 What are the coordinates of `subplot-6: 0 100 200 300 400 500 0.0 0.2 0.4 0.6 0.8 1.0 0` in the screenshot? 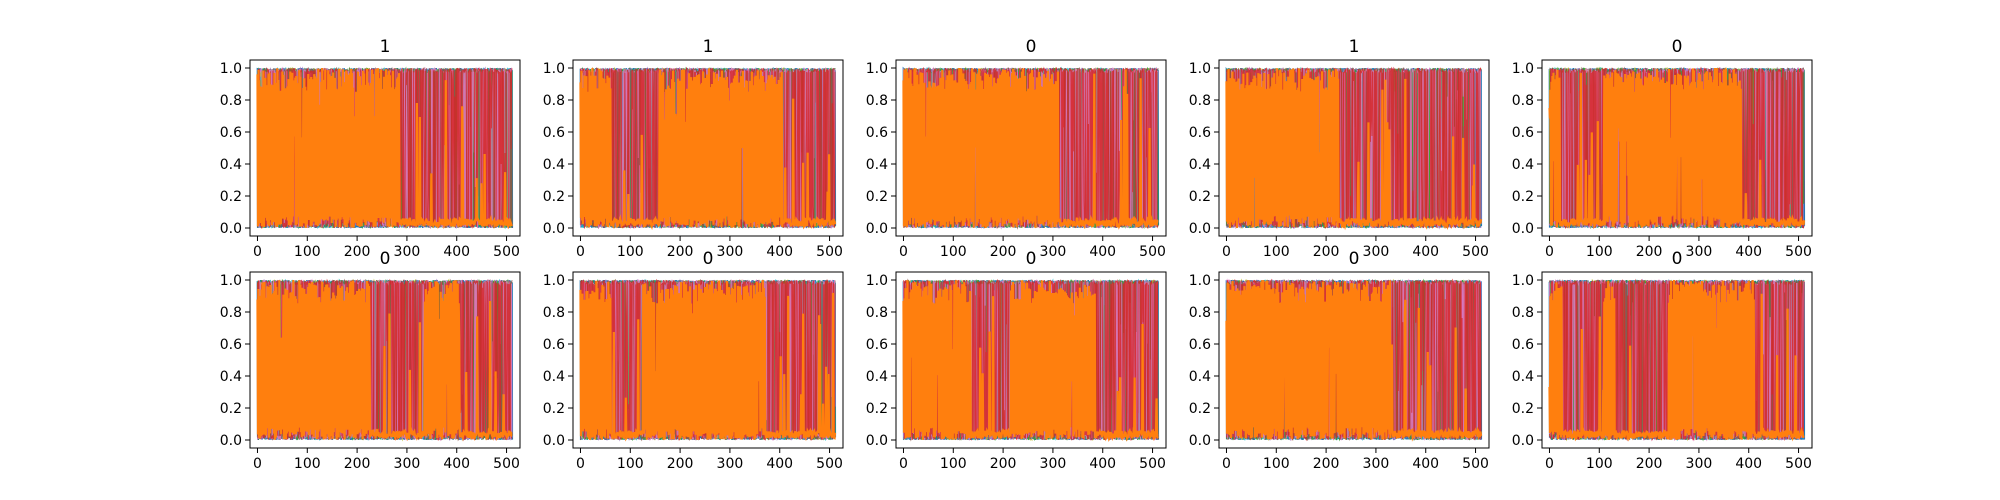 It's located at (370, 360).